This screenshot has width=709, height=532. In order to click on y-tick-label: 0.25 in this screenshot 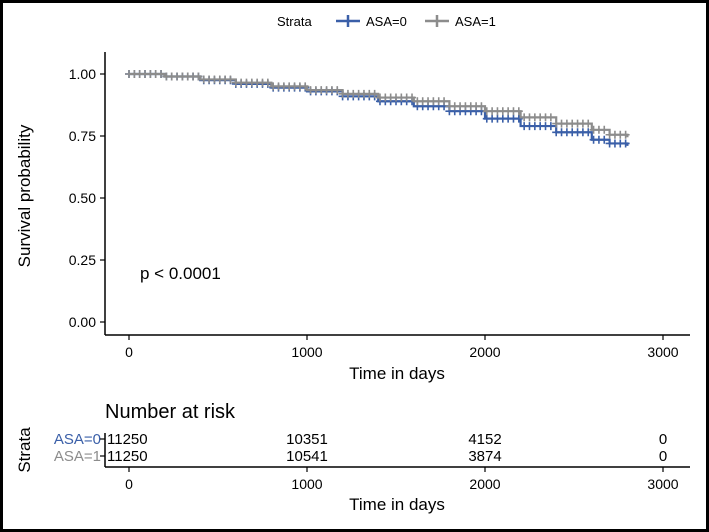, I will do `click(82, 260)`.